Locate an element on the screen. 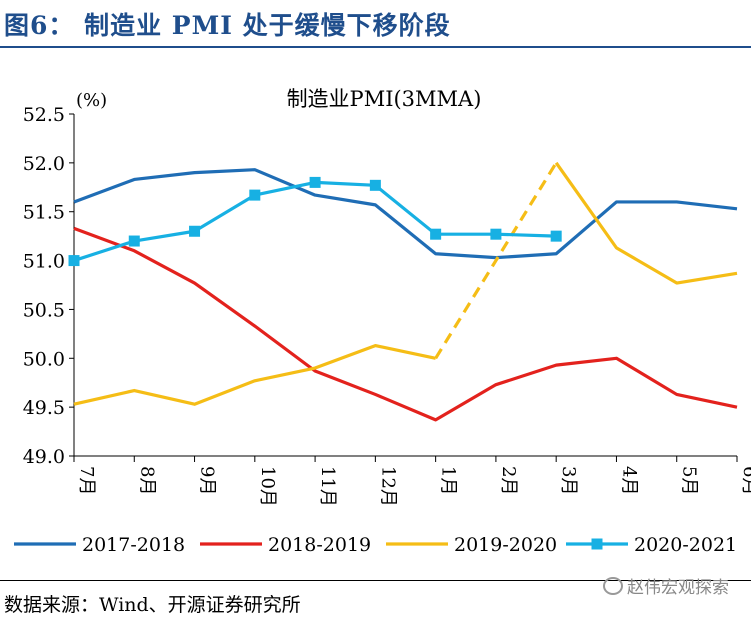 Image resolution: width=751 pixels, height=621 pixels. x-tick-label: 9月 is located at coordinates (207, 480).